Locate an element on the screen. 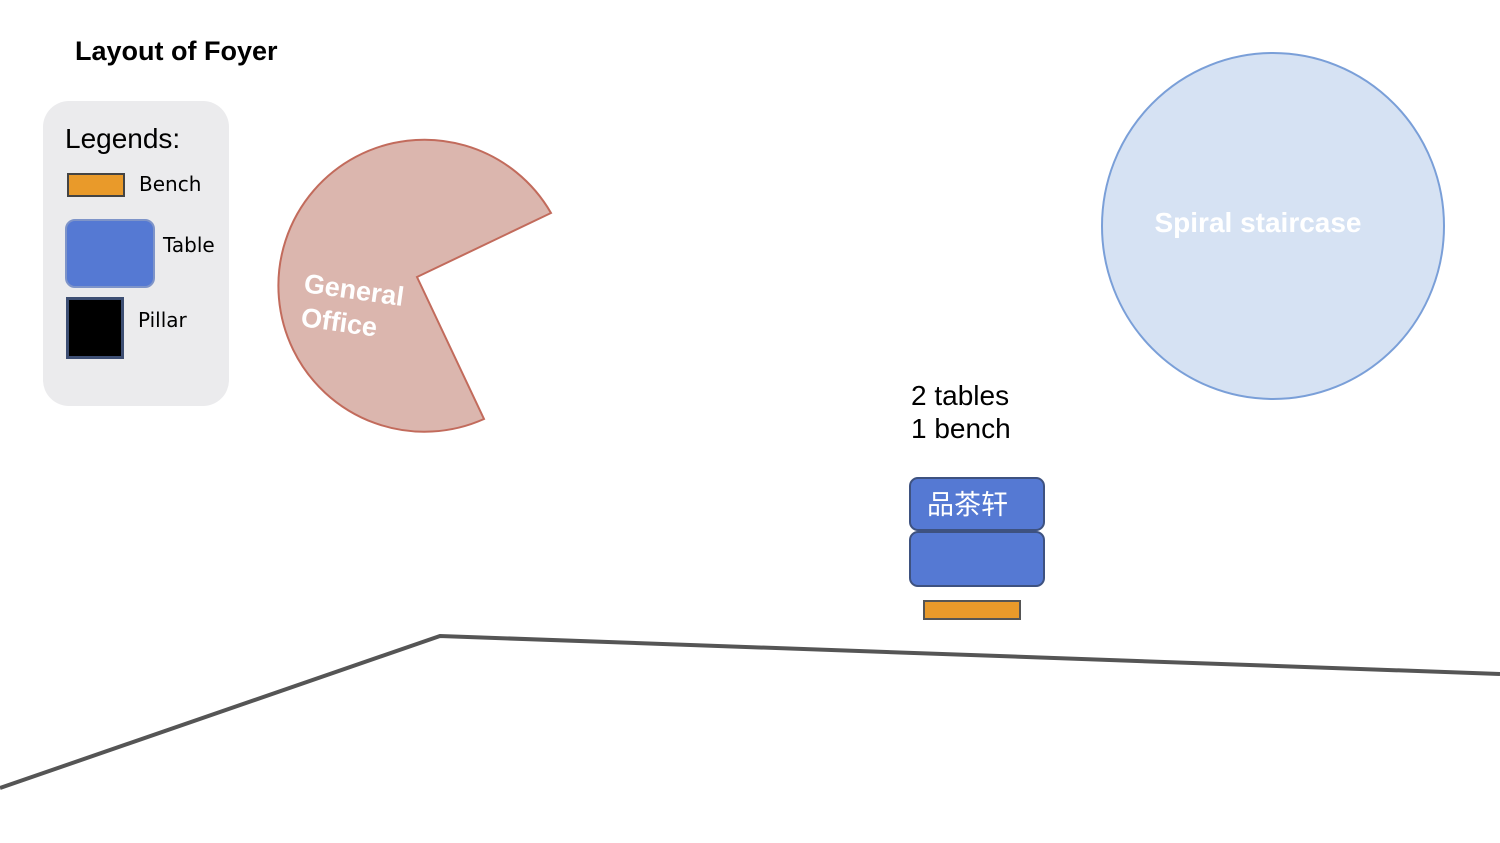 This screenshot has height=843, width=1500. table-top is located at coordinates (977, 504).